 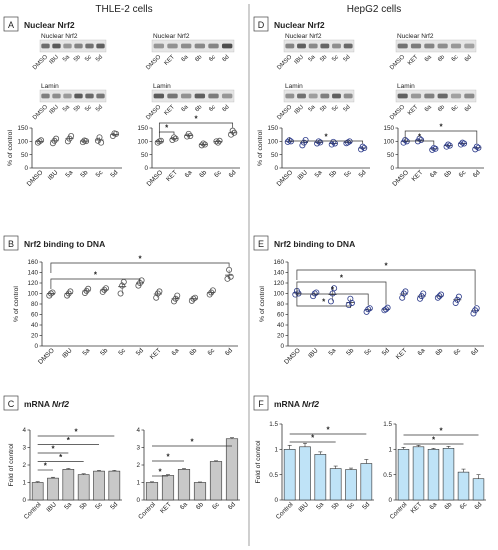 I want to click on chart-c1-y-label: Fold of control, so click(x=11, y=465).